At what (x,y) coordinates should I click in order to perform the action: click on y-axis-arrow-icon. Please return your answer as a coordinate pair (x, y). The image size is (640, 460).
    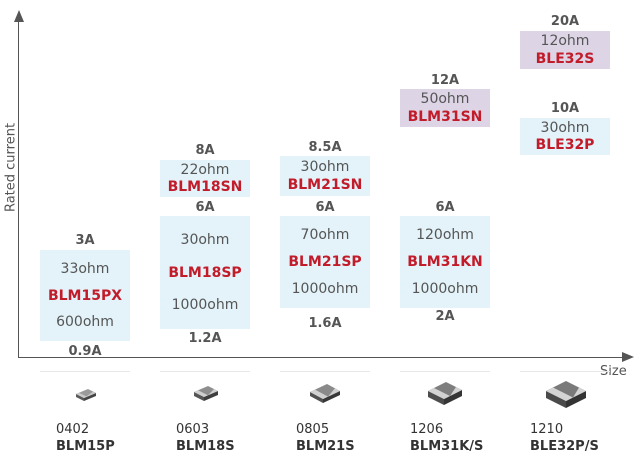
    Looking at the image, I should click on (19, 16).